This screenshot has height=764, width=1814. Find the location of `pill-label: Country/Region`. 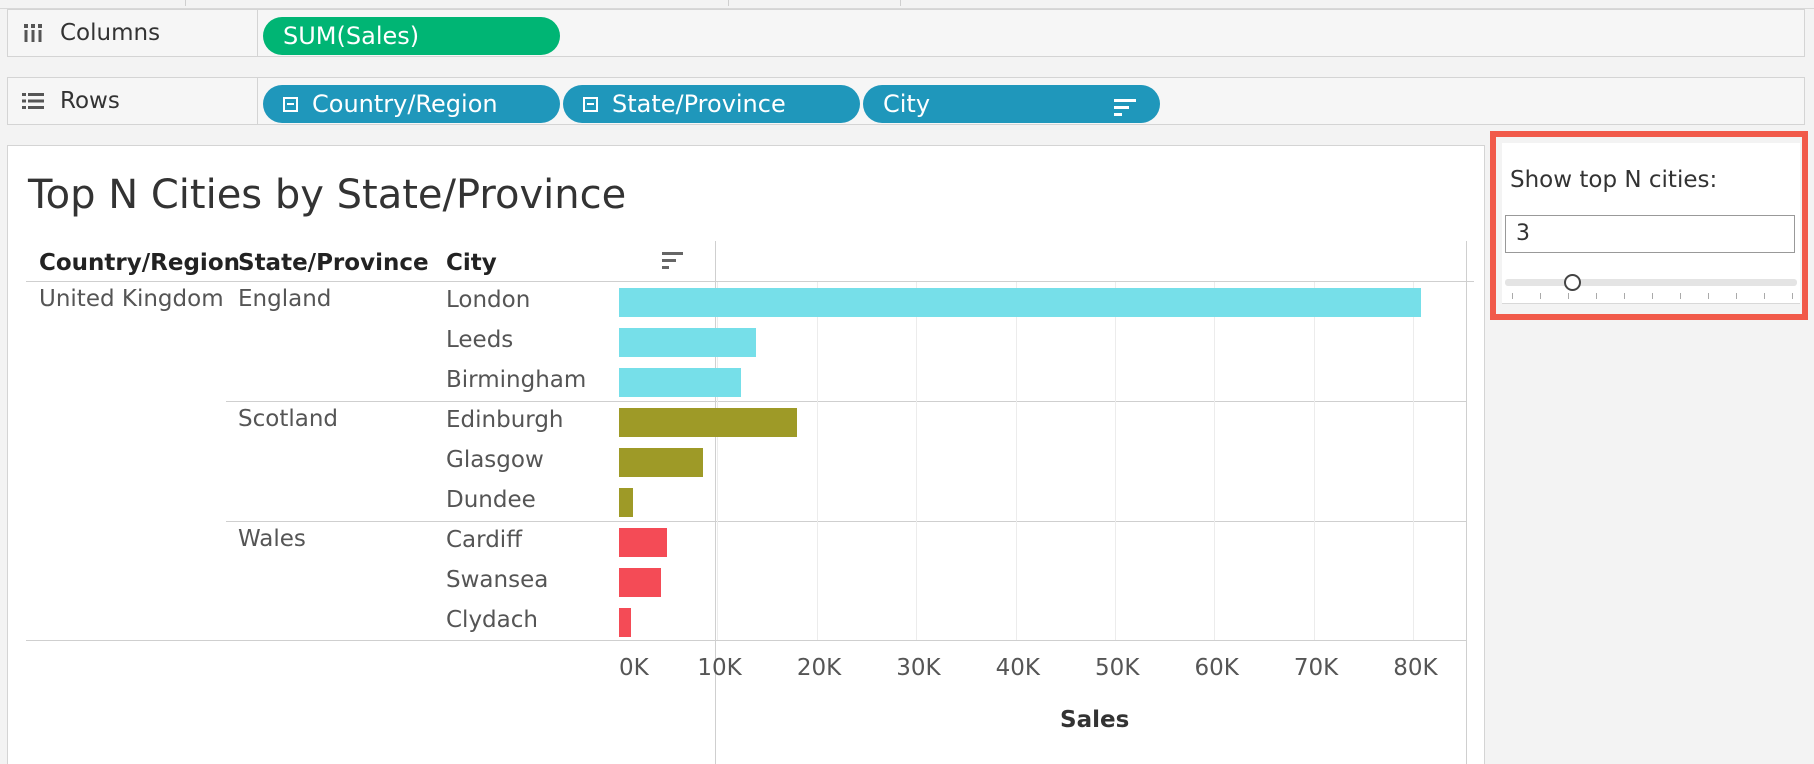

pill-label: Country/Region is located at coordinates (405, 104).